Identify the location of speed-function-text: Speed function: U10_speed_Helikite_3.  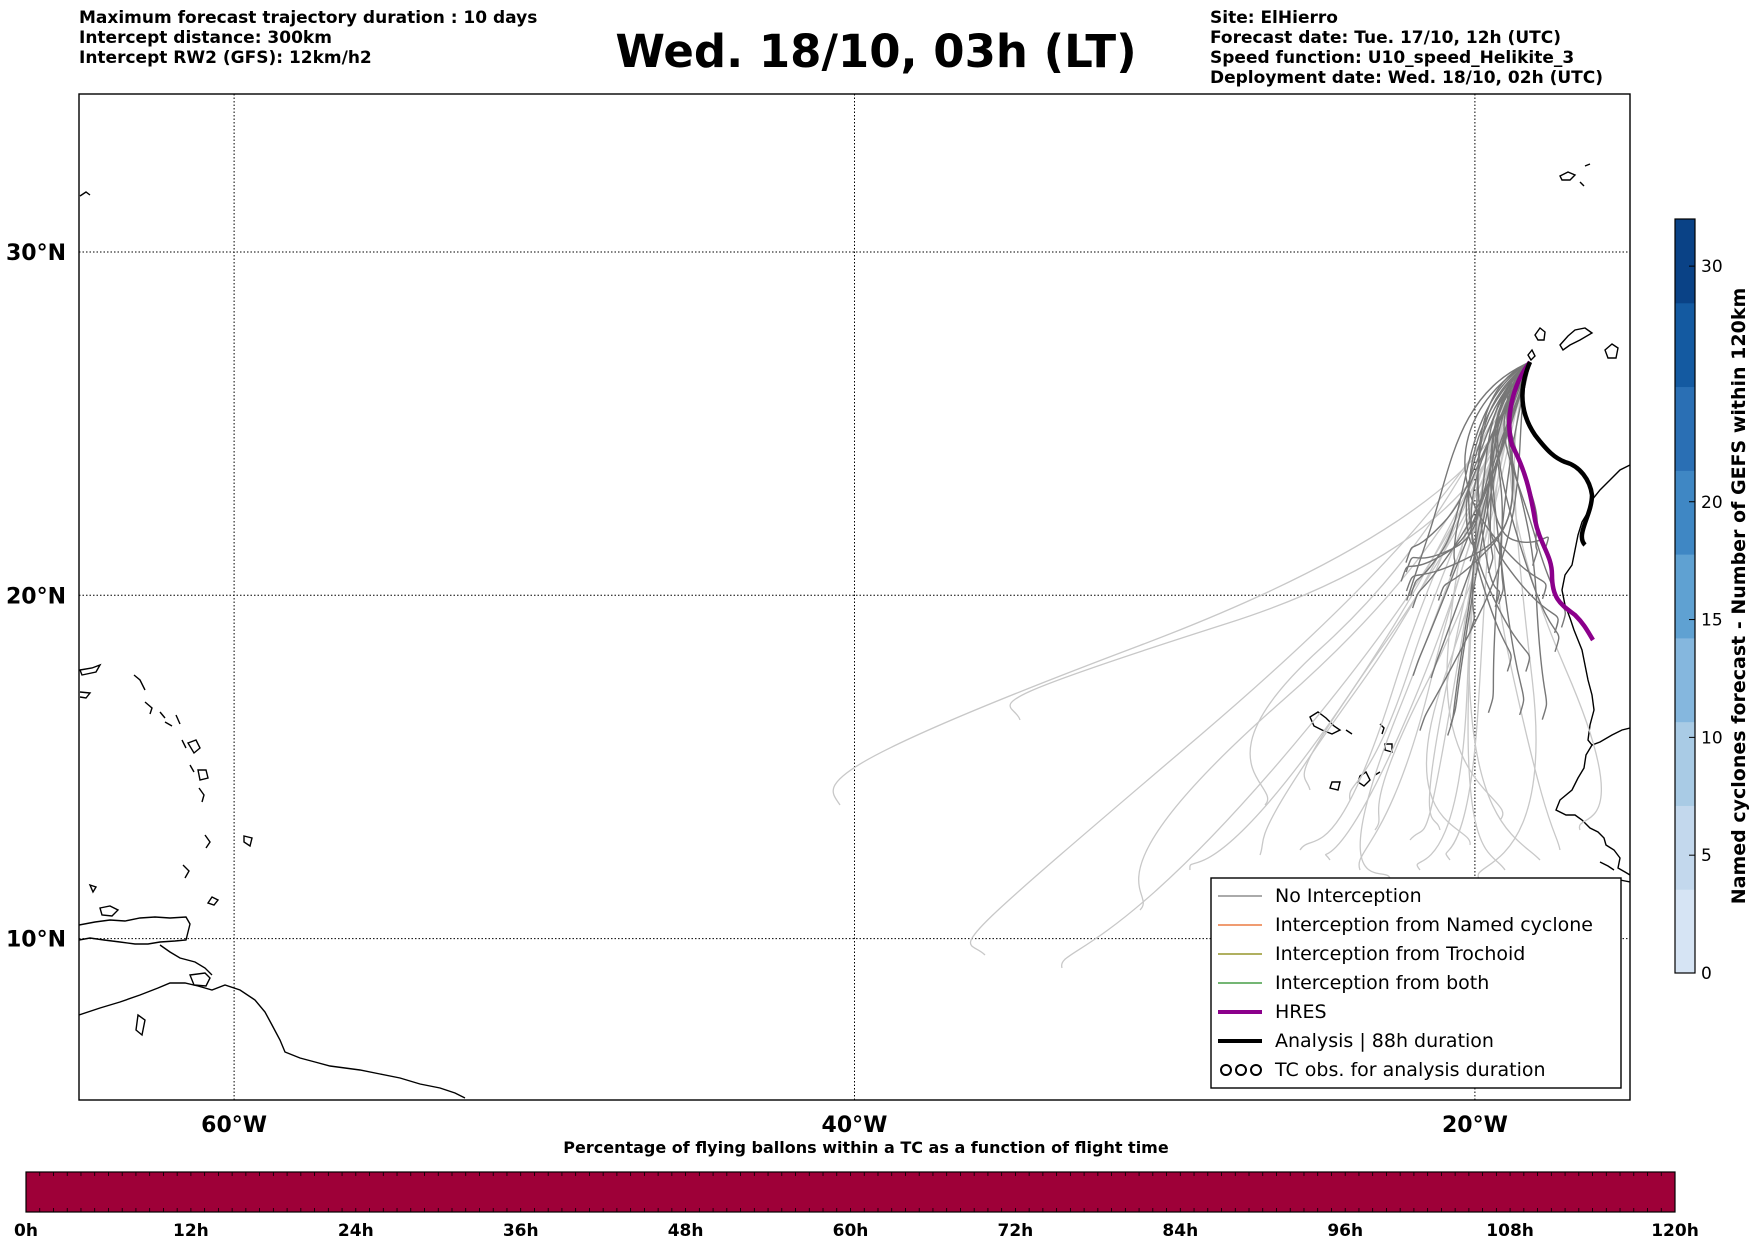
(1392, 58).